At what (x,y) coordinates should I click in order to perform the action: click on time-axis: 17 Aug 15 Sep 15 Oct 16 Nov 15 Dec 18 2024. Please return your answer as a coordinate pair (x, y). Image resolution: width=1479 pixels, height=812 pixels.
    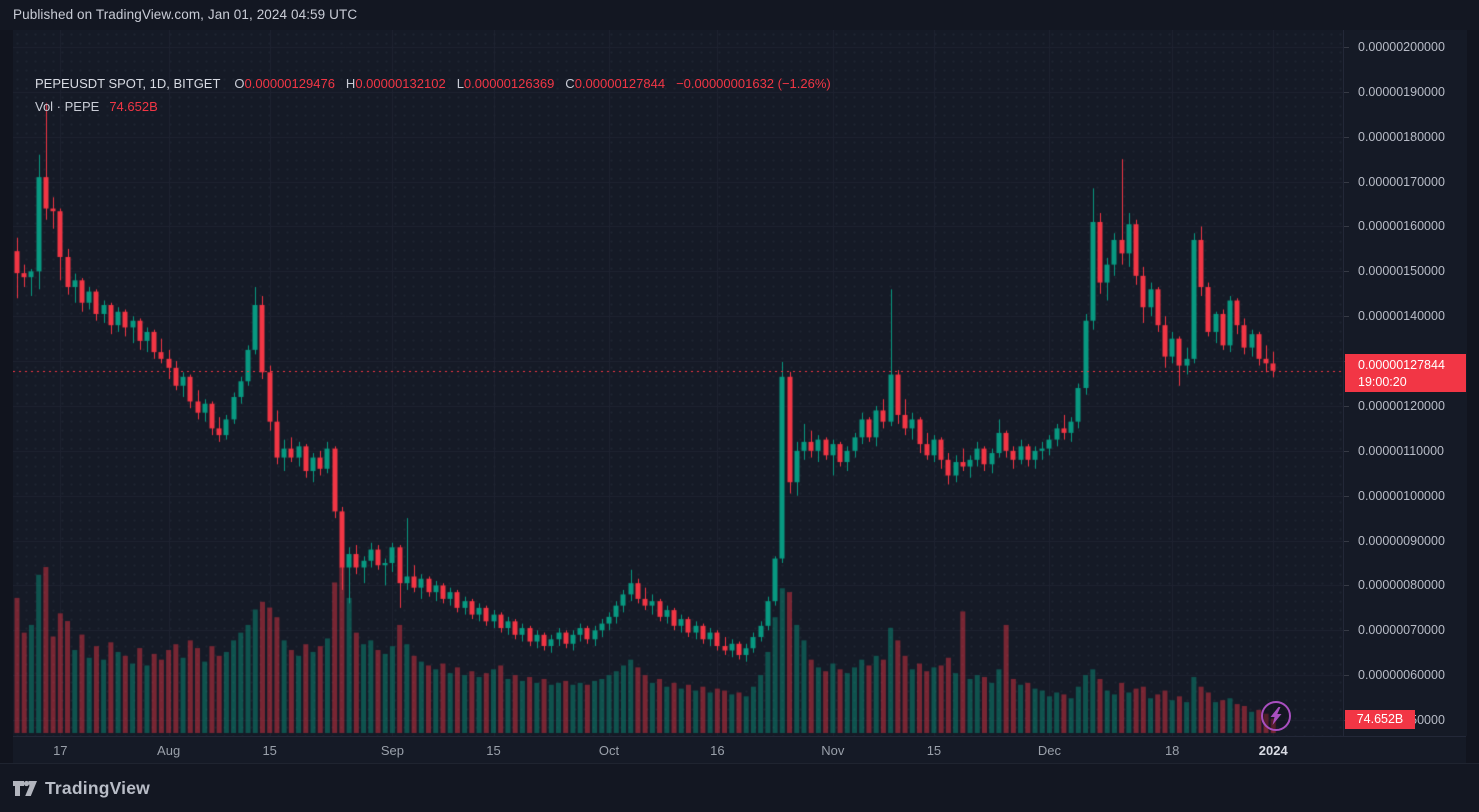
    Looking at the image, I should click on (739, 750).